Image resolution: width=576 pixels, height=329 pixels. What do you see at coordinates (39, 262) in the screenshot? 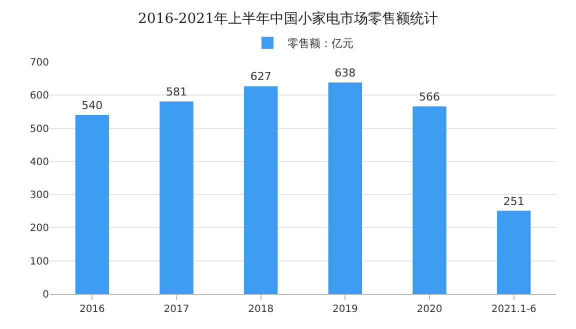
I see `y-tick-label: 100` at bounding box center [39, 262].